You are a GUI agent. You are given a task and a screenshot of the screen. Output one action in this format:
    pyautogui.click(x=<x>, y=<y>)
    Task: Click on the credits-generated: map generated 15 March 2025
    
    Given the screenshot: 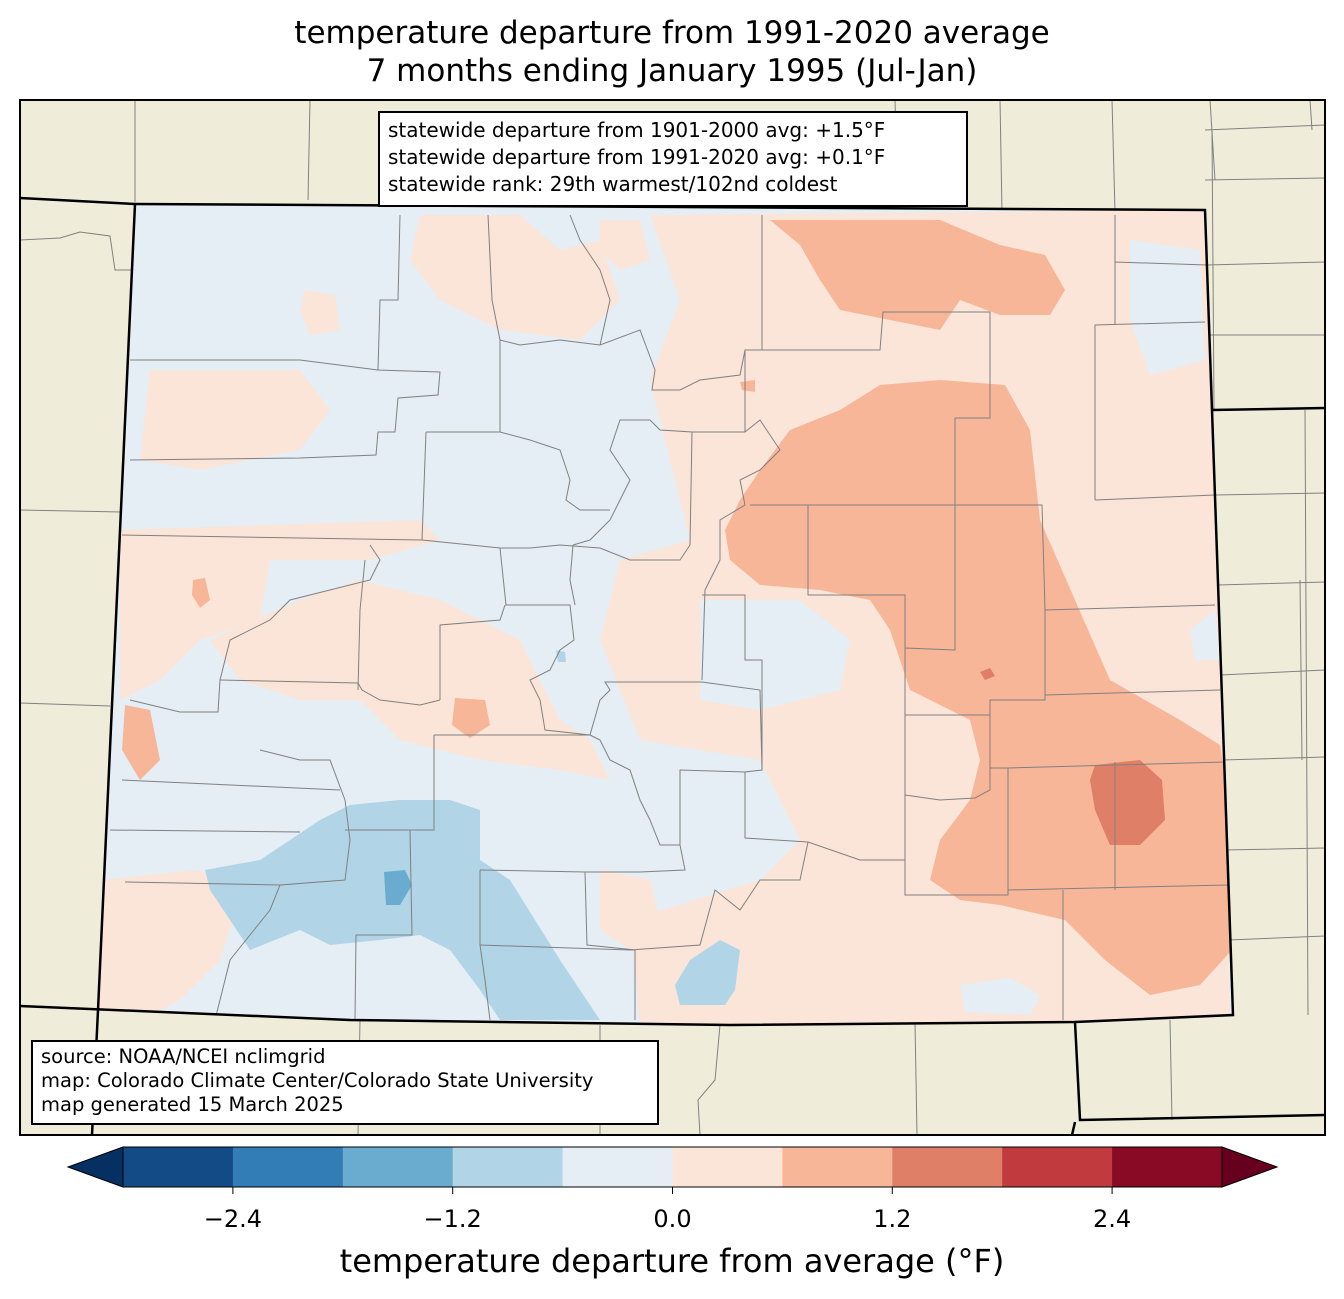 What is the action you would take?
    pyautogui.click(x=192, y=1104)
    